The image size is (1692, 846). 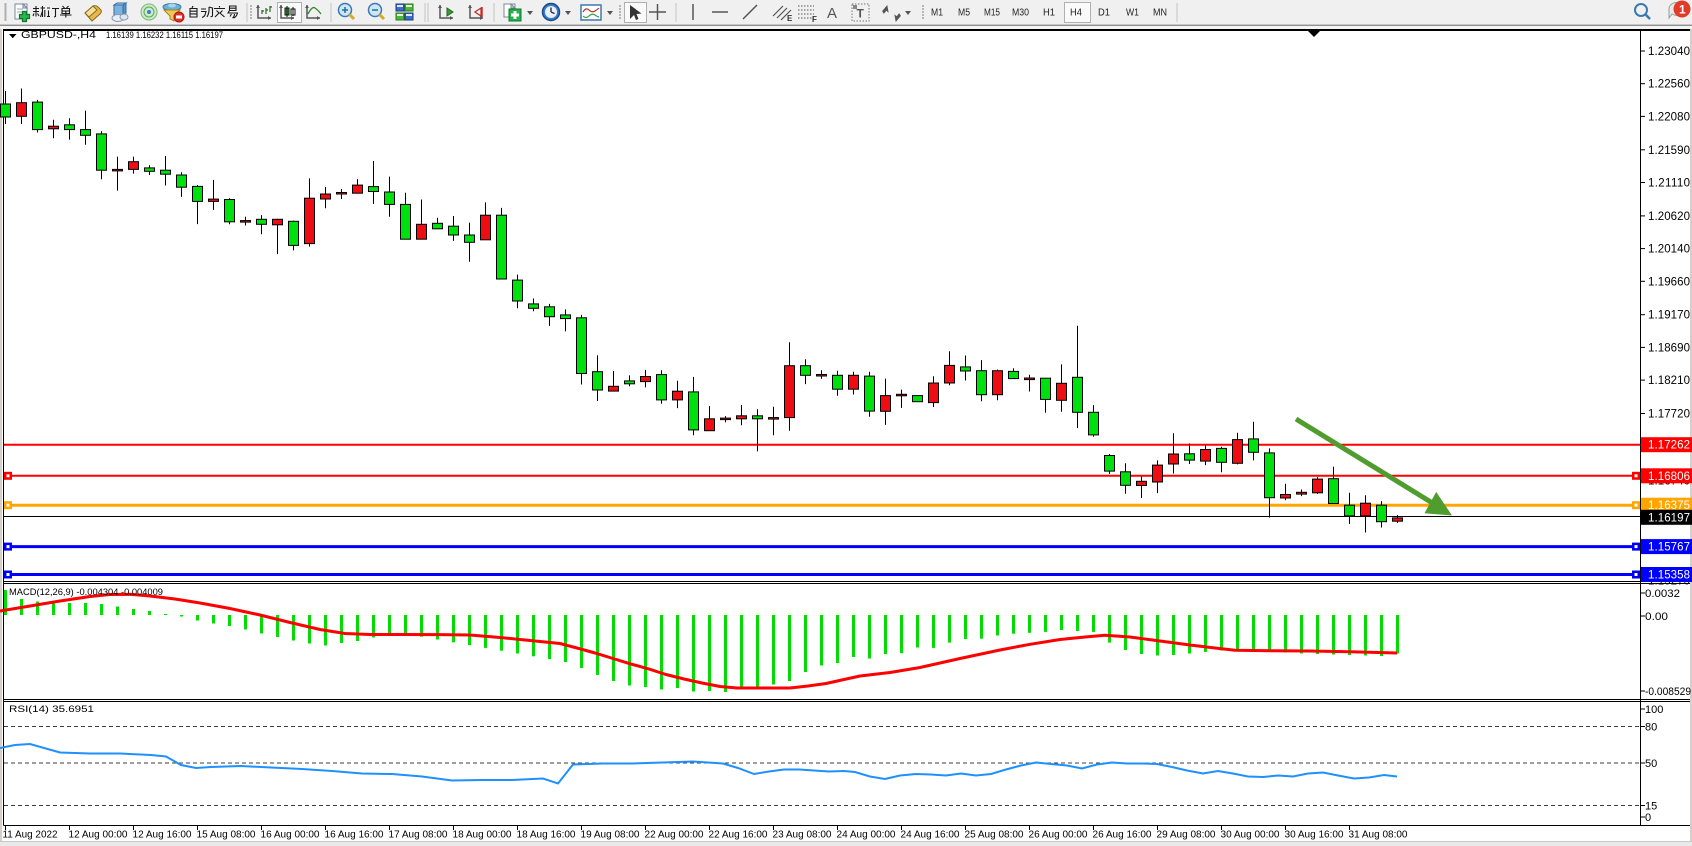 What do you see at coordinates (482, 835) in the screenshot?
I see `svg-text: 18 Aug 00:00` at bounding box center [482, 835].